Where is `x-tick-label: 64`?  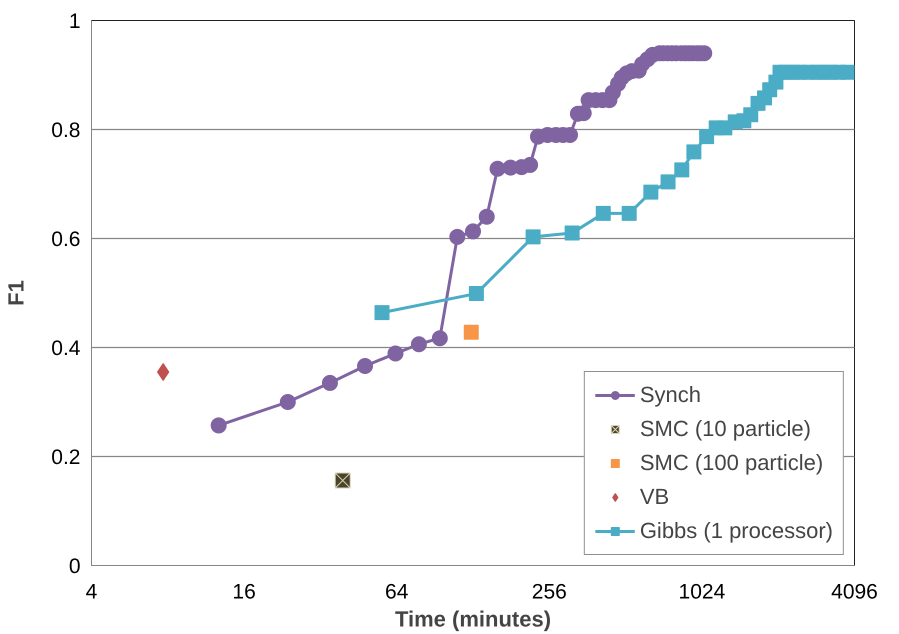 x-tick-label: 64 is located at coordinates (397, 592).